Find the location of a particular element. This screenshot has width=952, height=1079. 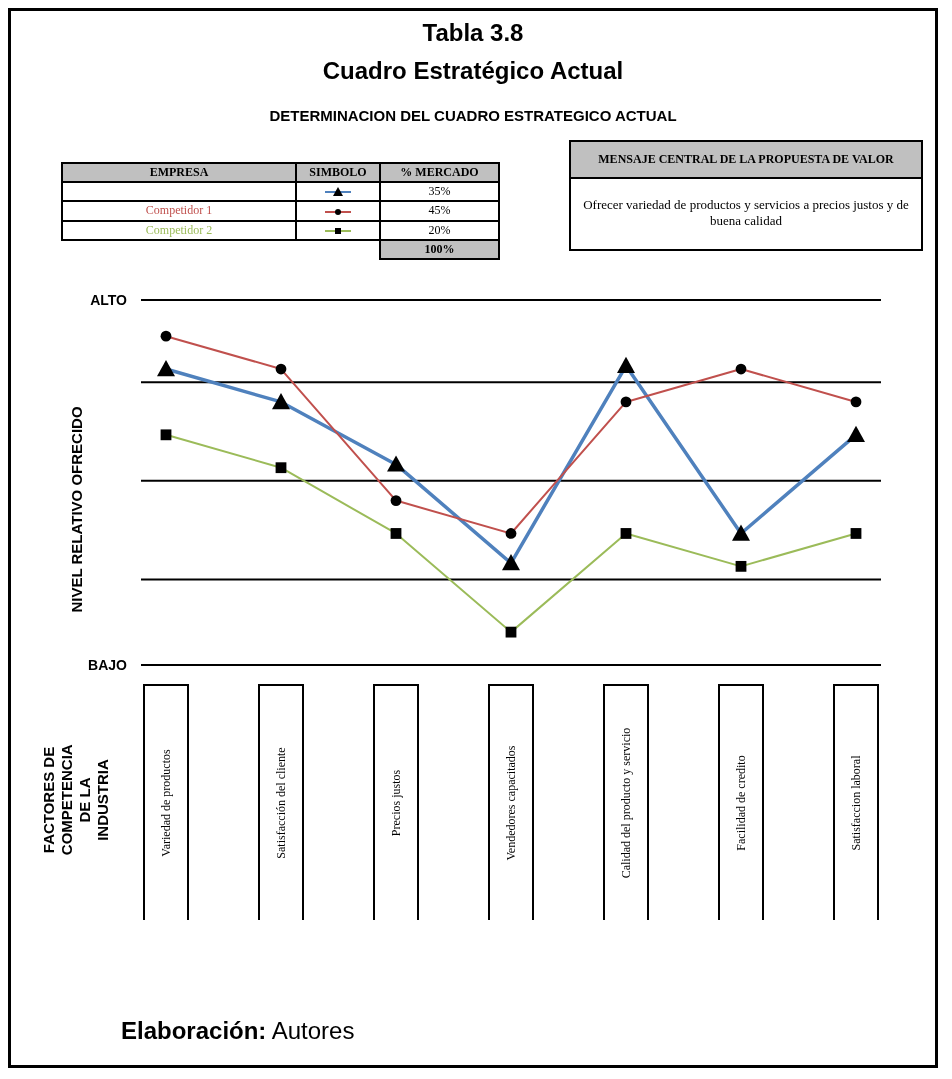

text: SIMBOLO is located at coordinates (338, 172).